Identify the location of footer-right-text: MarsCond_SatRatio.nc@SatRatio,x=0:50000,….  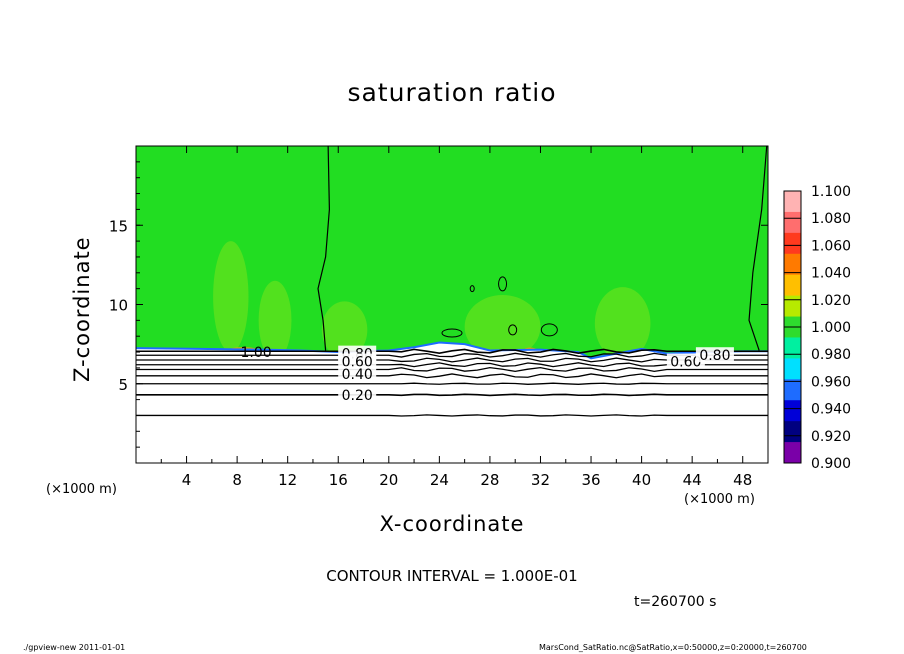
(673, 647).